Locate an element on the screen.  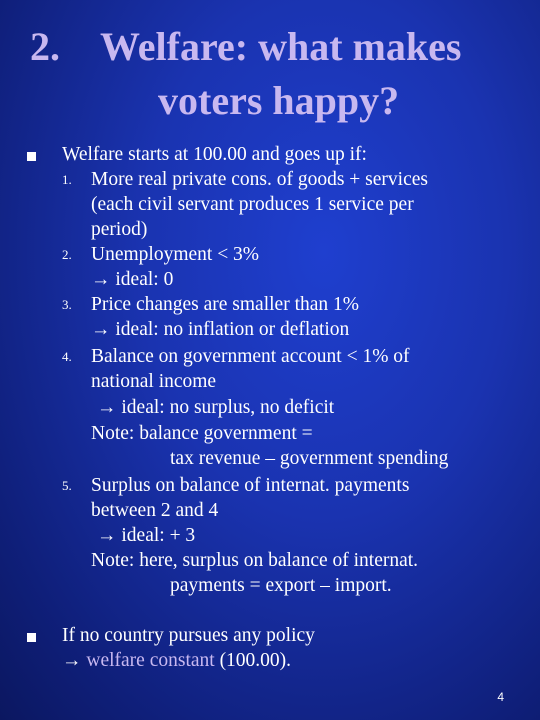
list-item-number: 4. is located at coordinates (67, 356).